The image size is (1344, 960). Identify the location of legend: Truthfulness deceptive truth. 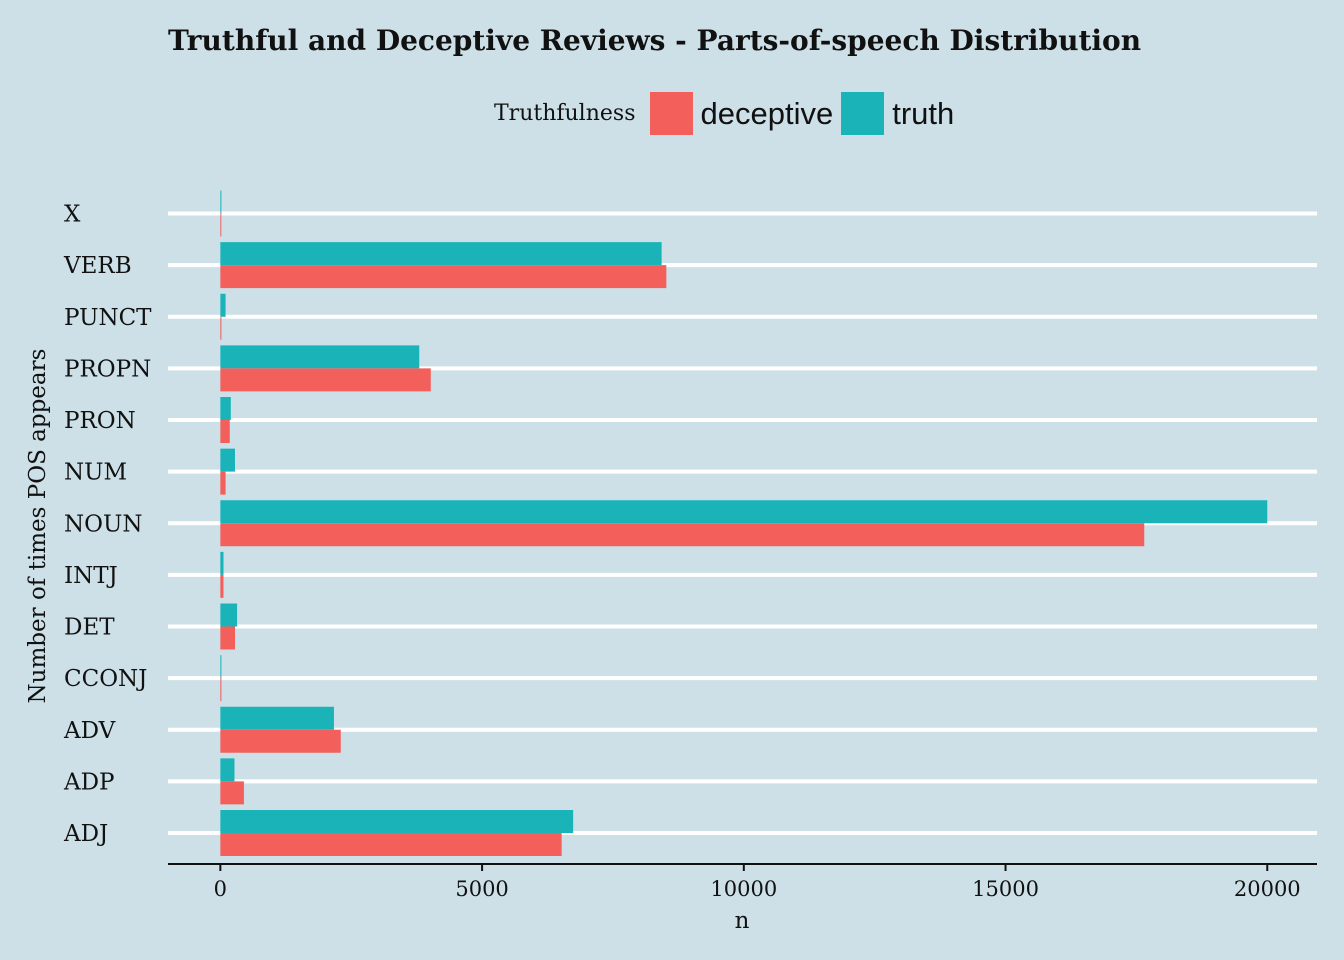
(728, 113).